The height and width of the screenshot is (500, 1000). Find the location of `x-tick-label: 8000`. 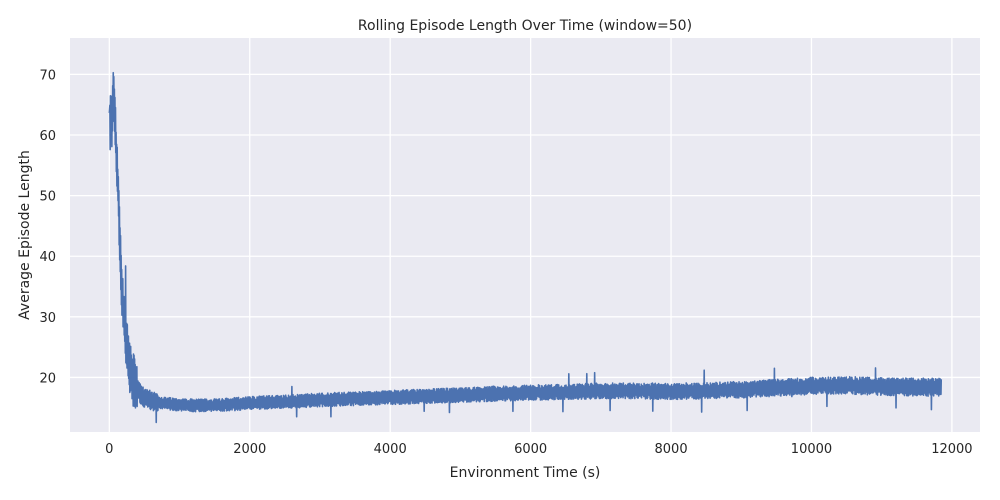

x-tick-label: 8000 is located at coordinates (671, 449).